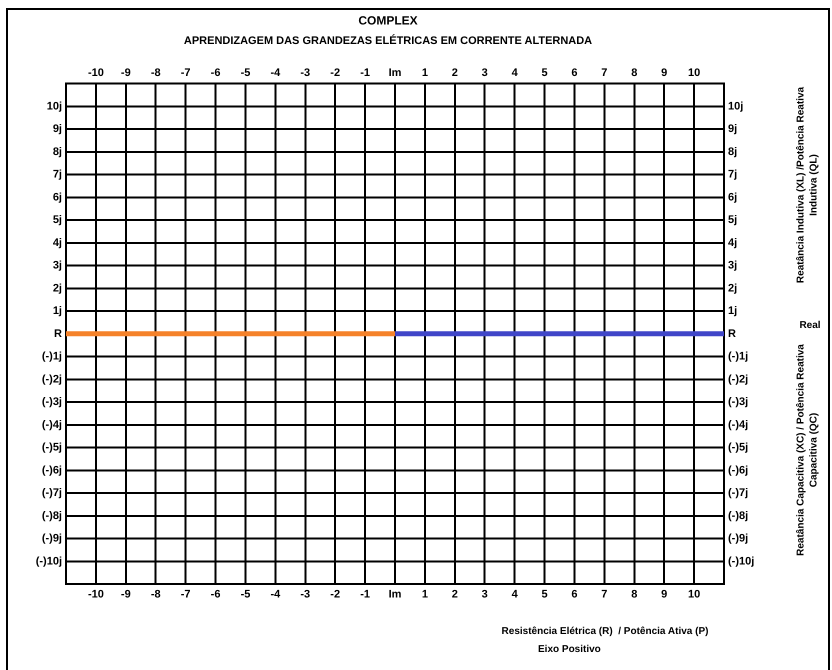 The height and width of the screenshot is (670, 832). I want to click on y-tick-label: 6j, so click(57, 197).